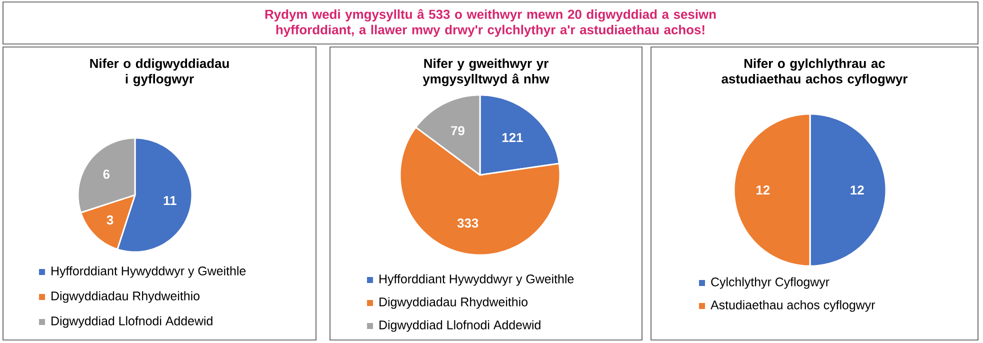  I want to click on chart-title: Nifer o gylchlythrau ac astudiaethau achos cyflogwyr, so click(815, 72).